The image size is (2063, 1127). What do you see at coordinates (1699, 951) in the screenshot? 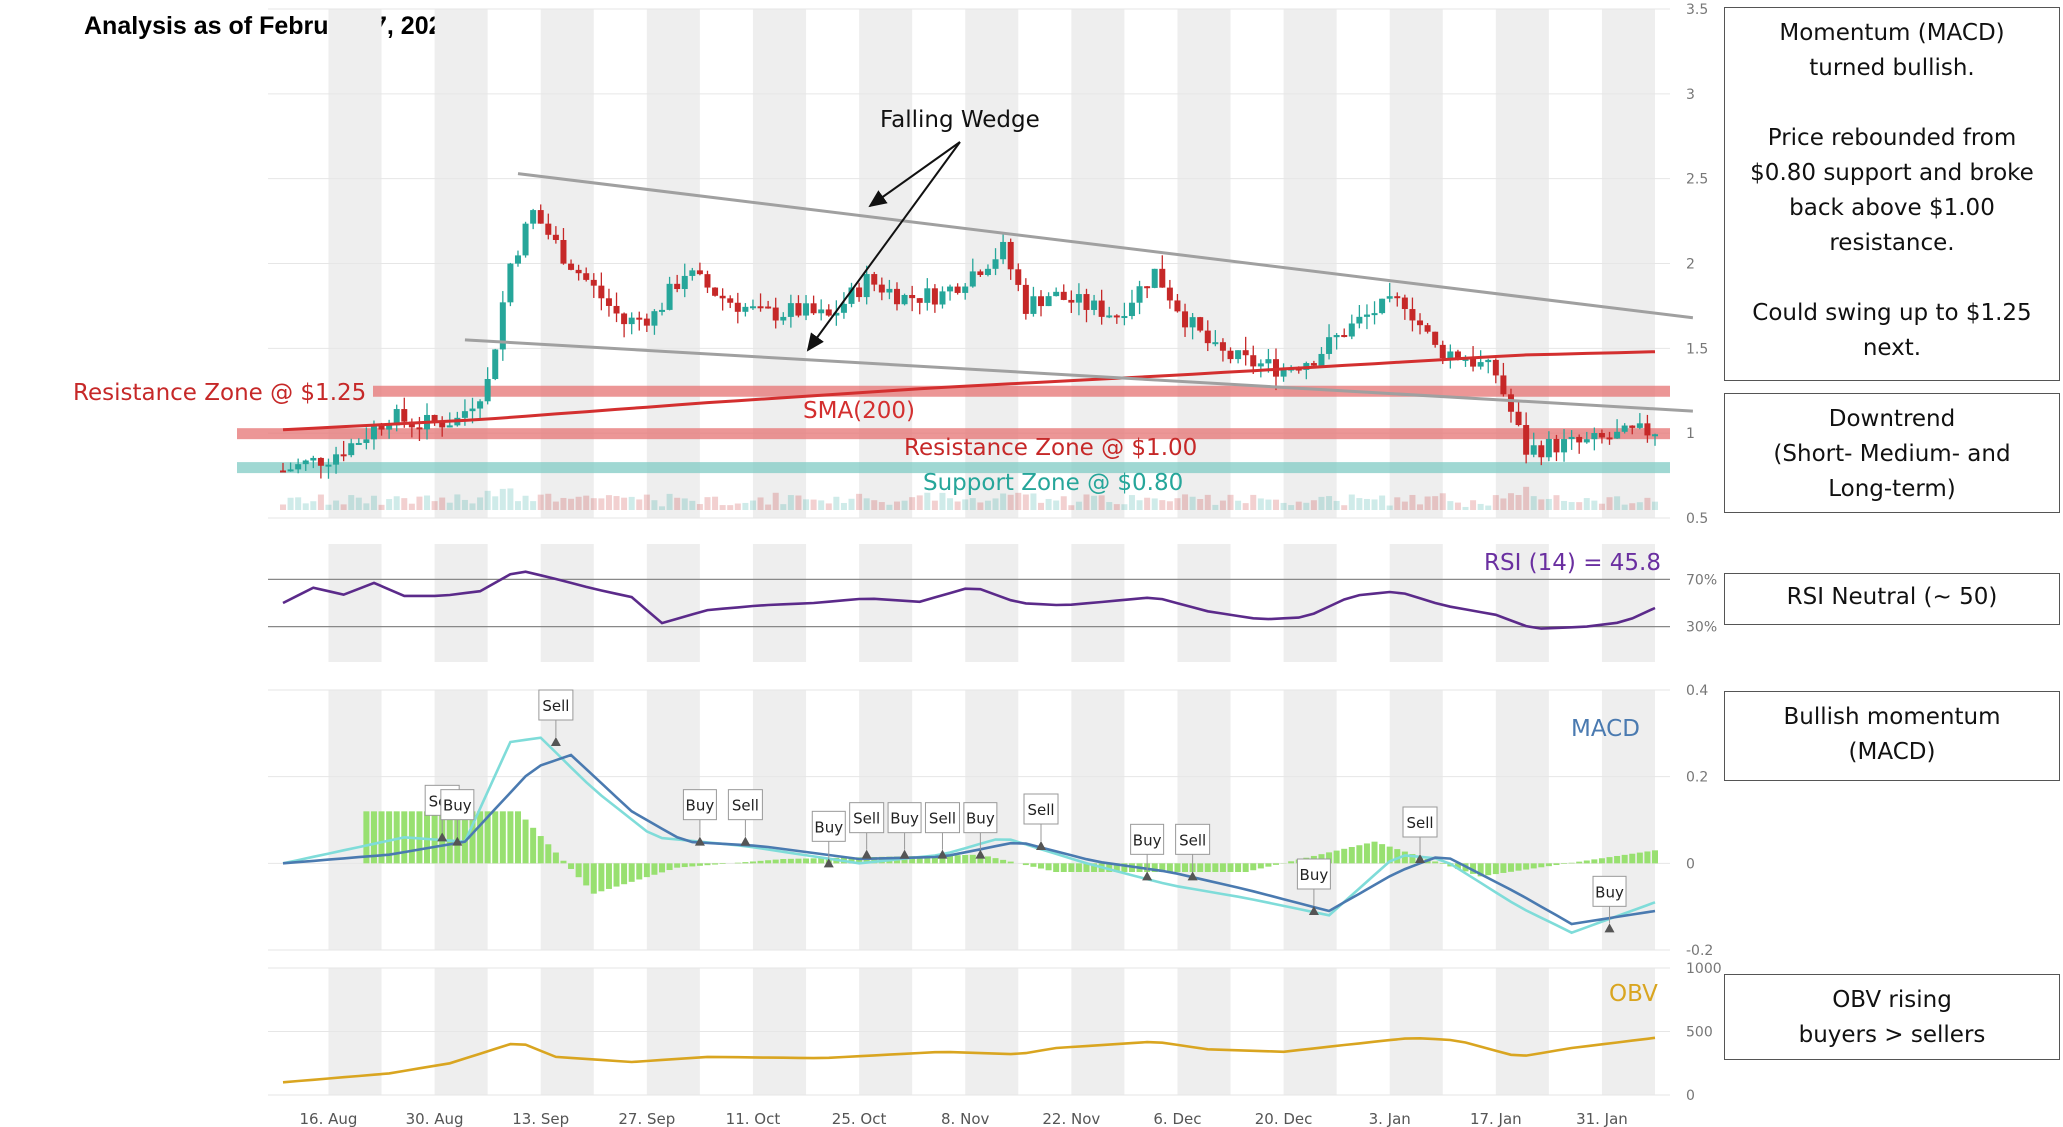
I see `macd-tick-label: -0.2` at bounding box center [1699, 951].